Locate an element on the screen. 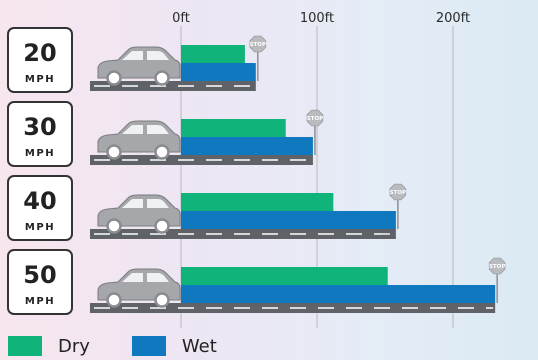  speed-row-30: 30 MPH STOP is located at coordinates (165, 134).